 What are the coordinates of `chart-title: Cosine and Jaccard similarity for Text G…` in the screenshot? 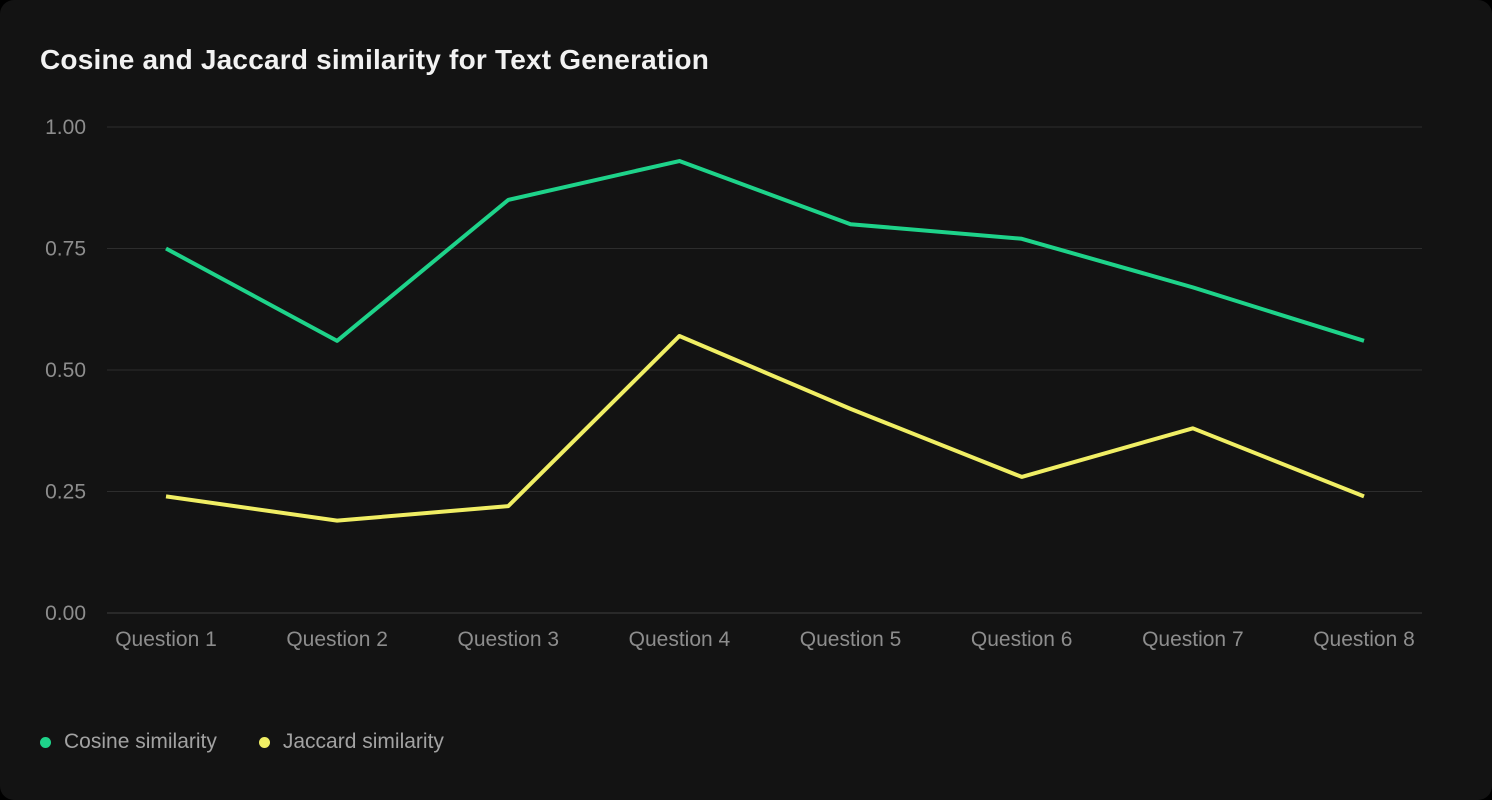 It's located at (375, 59).